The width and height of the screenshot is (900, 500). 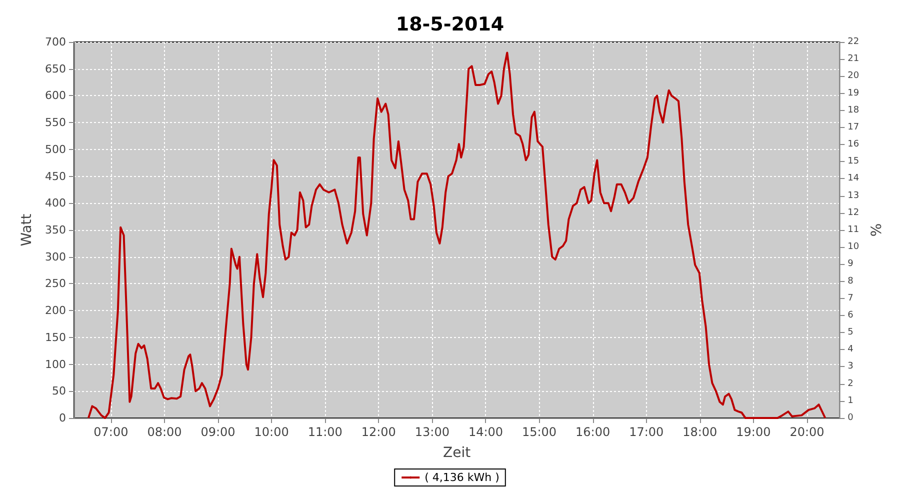 I want to click on y-tick-label: 700, so click(x=55, y=42).